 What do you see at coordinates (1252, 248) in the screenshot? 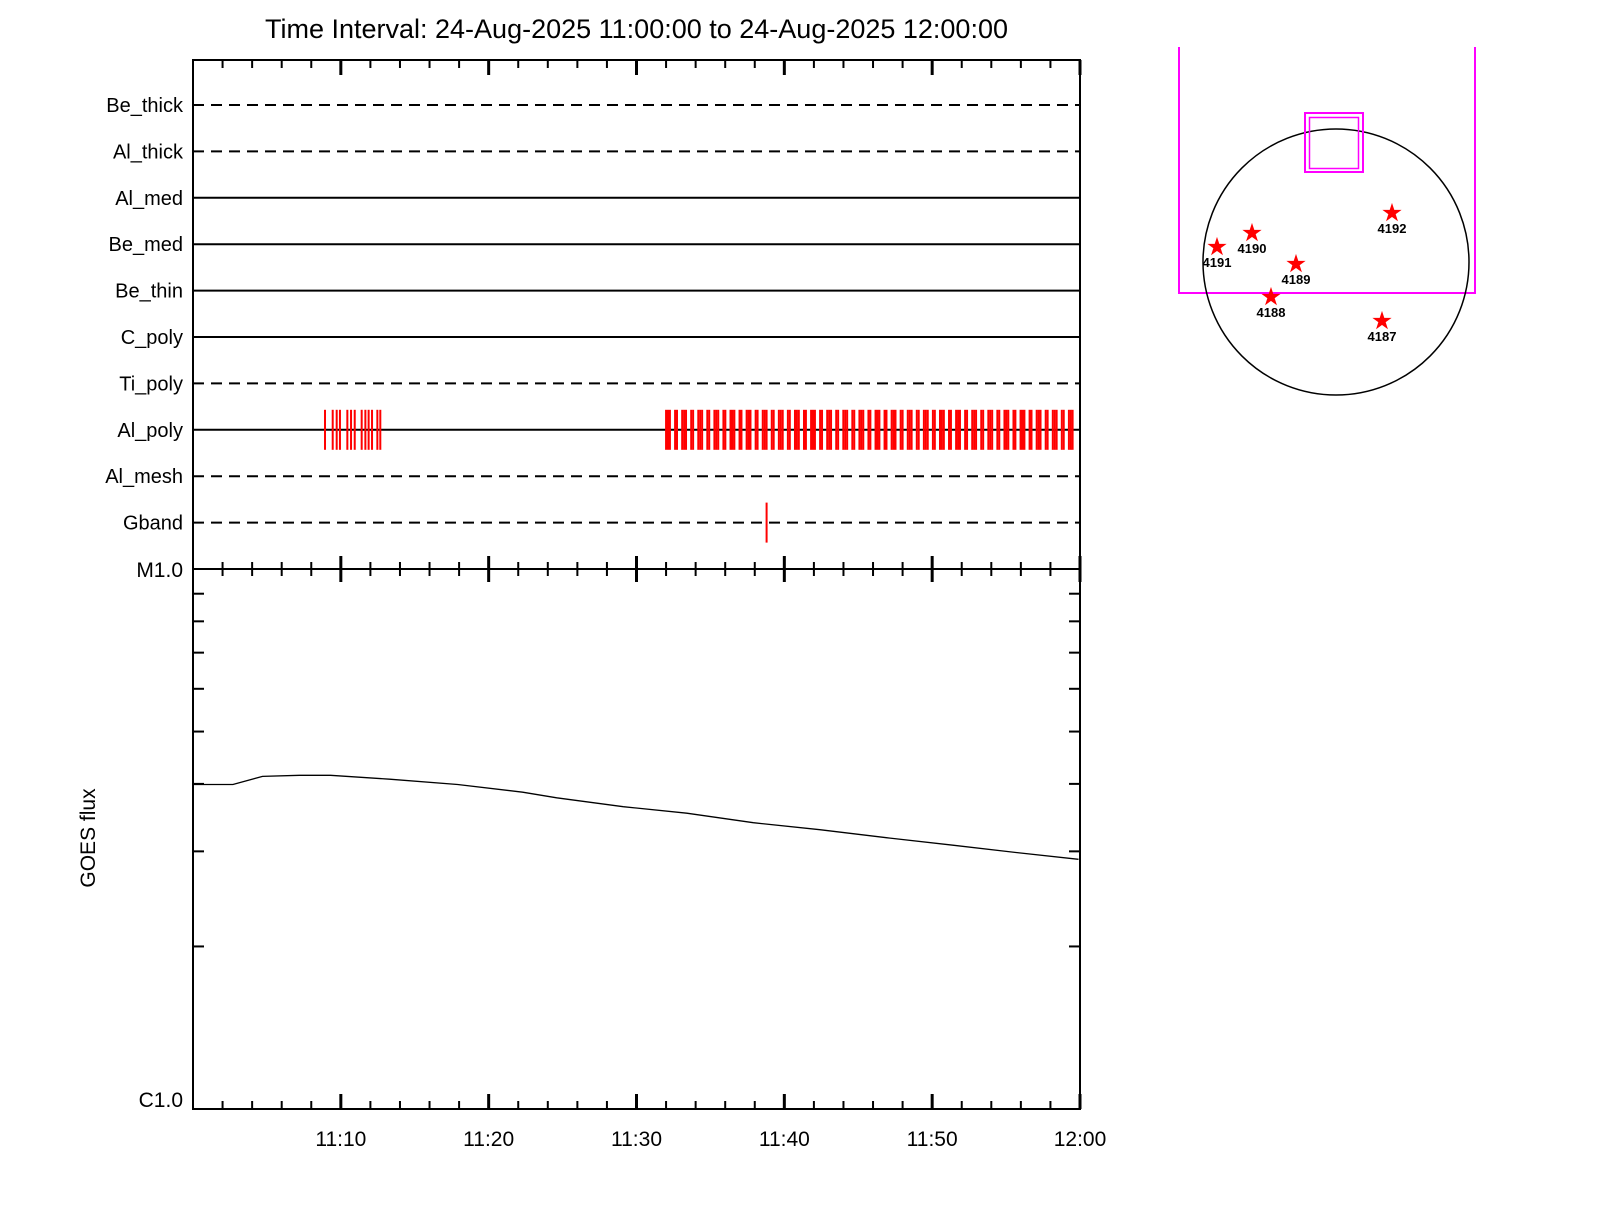
I see `active-region-label-4190: 4190` at bounding box center [1252, 248].